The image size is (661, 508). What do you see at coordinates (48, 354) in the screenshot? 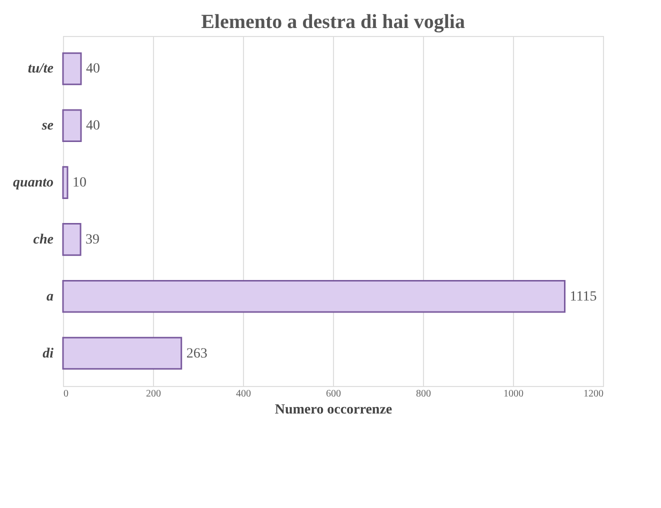
I see `y-tick-label: di` at bounding box center [48, 354].